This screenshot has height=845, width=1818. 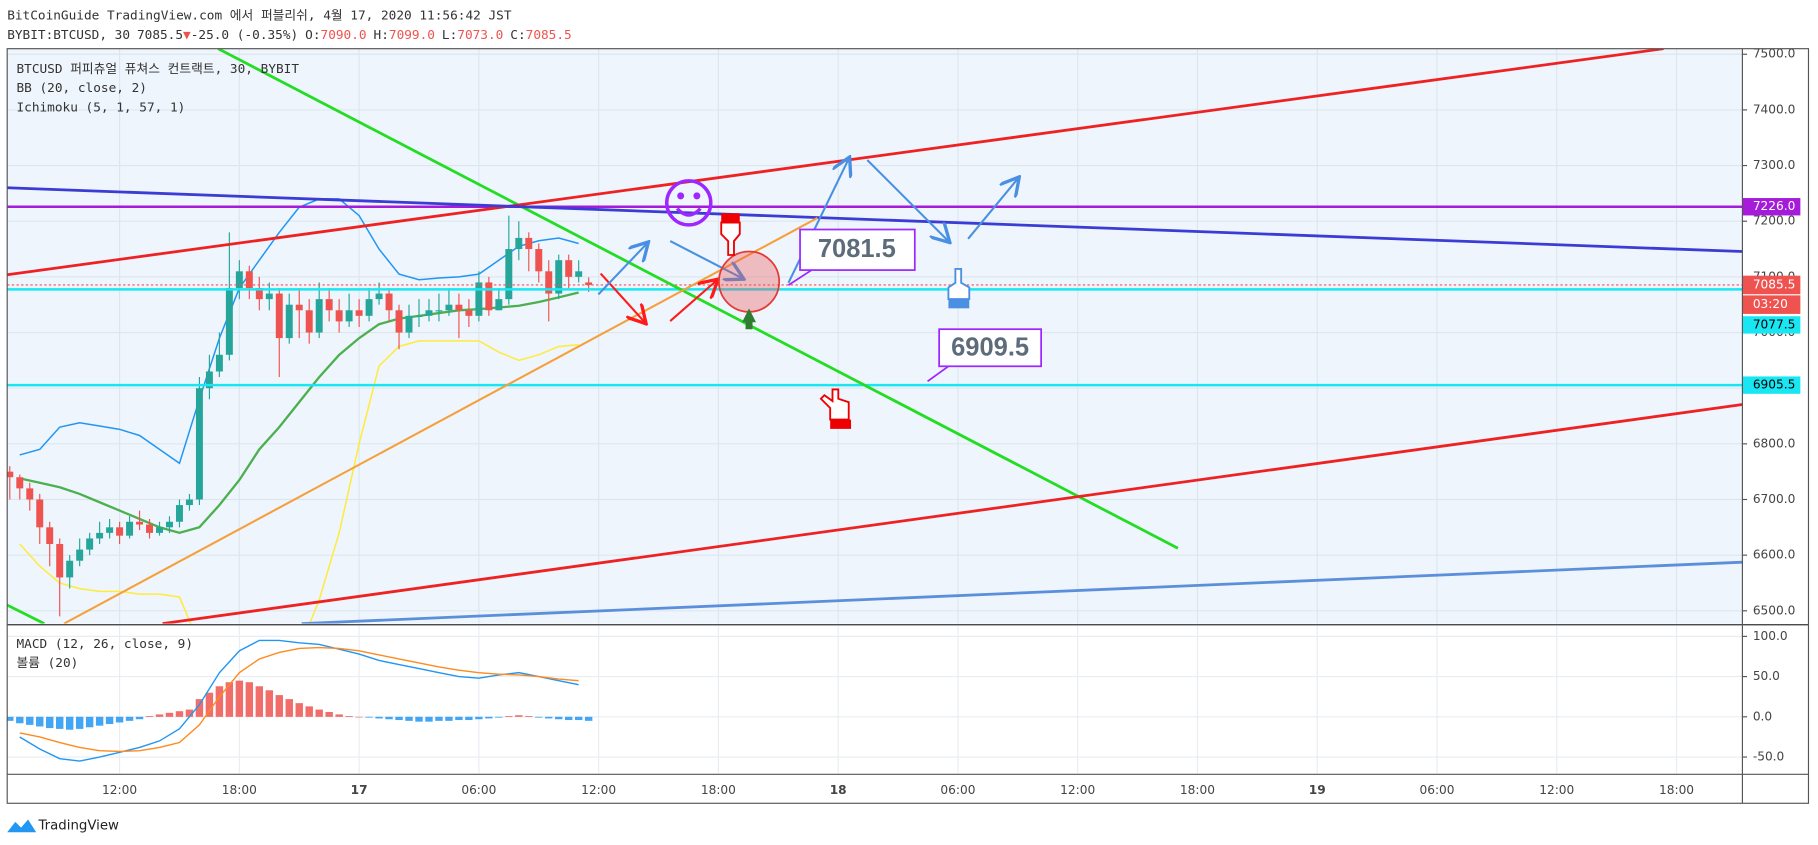 I want to click on ohlc-key: C:, so click(x=517, y=34).